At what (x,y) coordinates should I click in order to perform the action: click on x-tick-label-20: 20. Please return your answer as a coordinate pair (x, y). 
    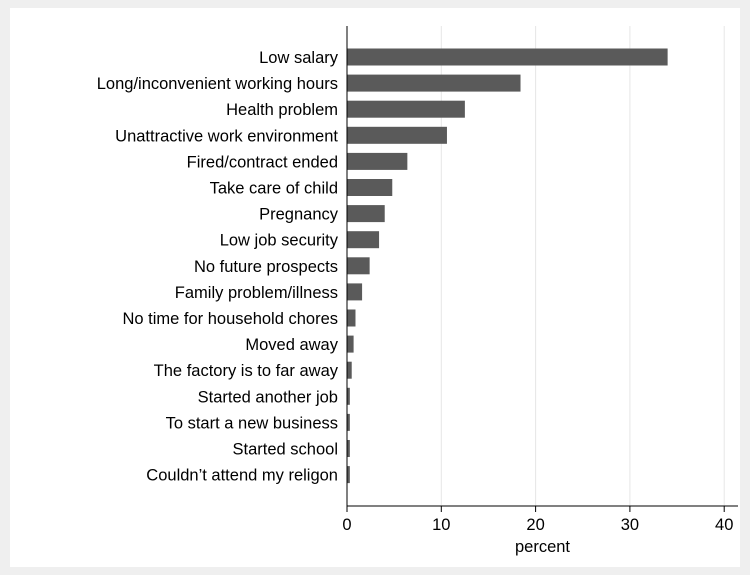
    Looking at the image, I should click on (535, 525).